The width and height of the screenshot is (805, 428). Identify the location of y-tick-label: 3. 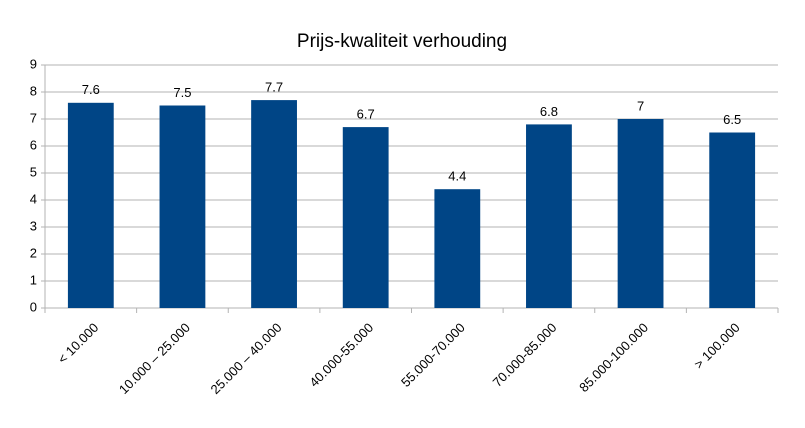
(33, 225).